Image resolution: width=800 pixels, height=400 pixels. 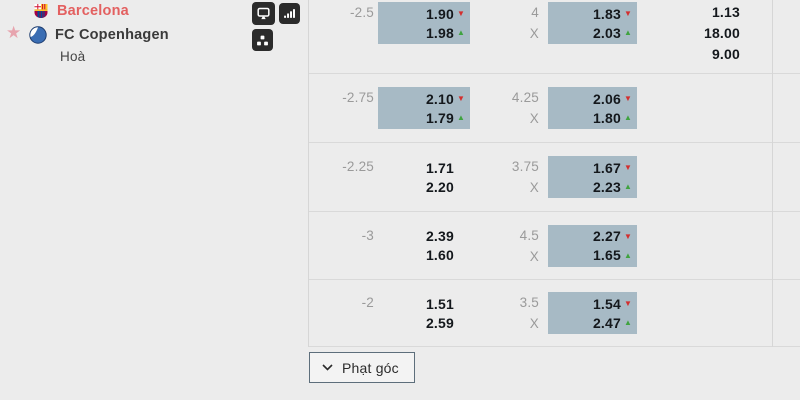 I want to click on over-odds: 2.27, so click(x=606, y=236).